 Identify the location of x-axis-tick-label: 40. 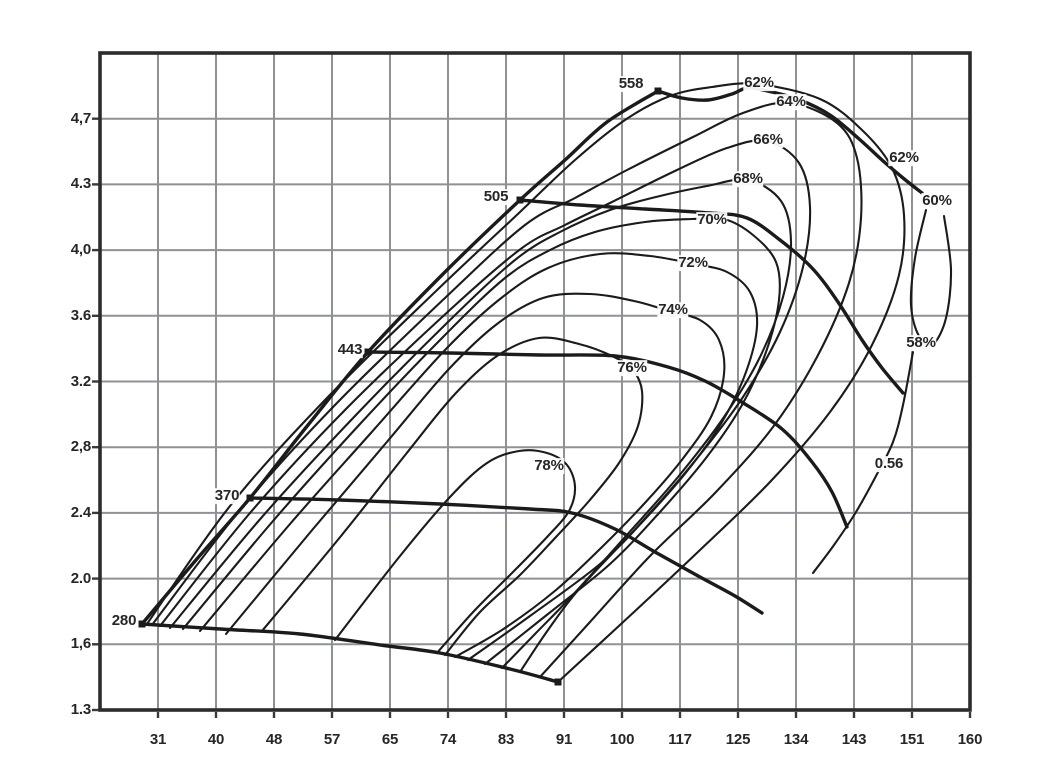
(216, 739).